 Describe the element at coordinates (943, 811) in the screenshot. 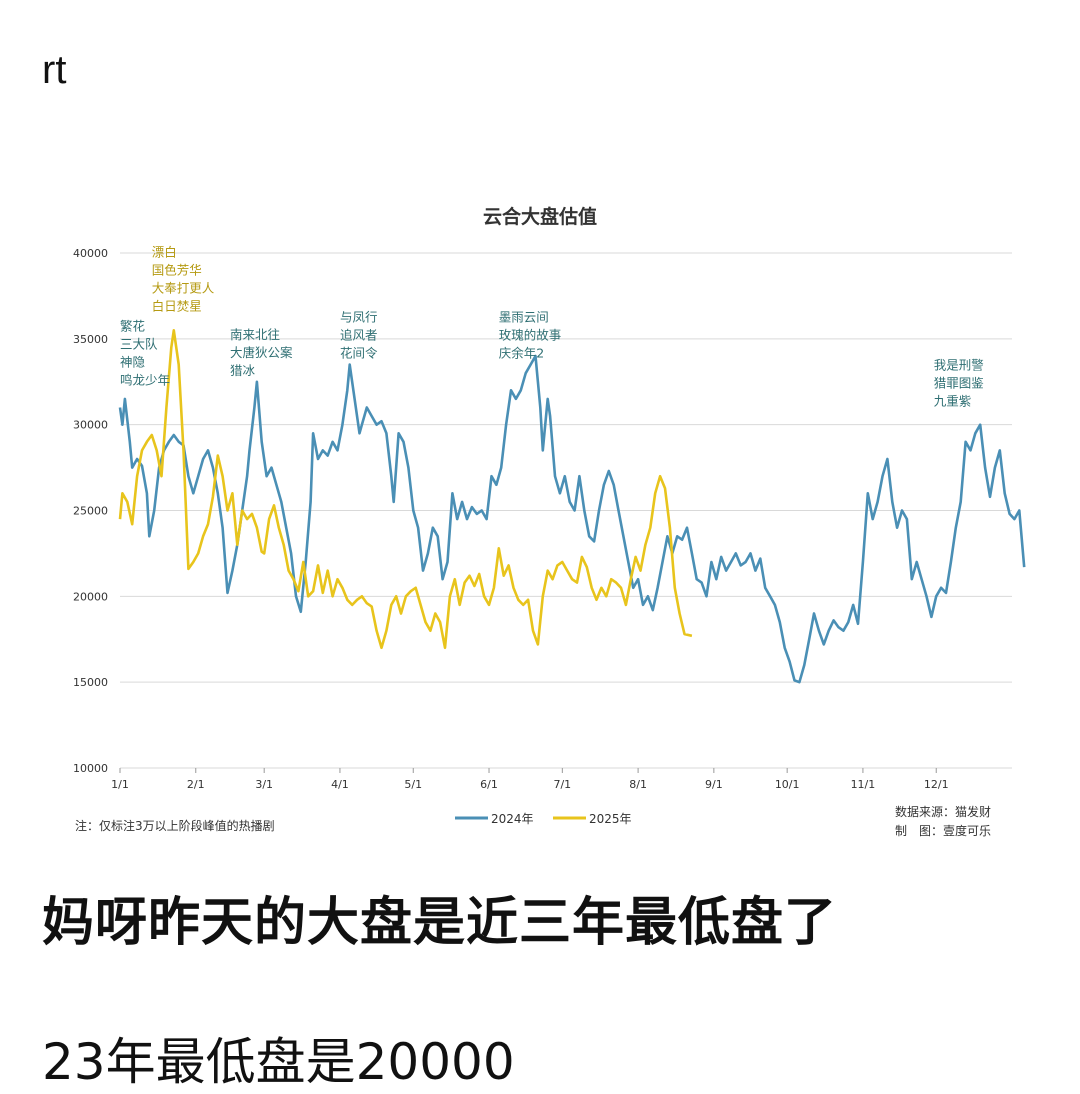

I see `source-line-1: 数据来源：猫发财` at that location.